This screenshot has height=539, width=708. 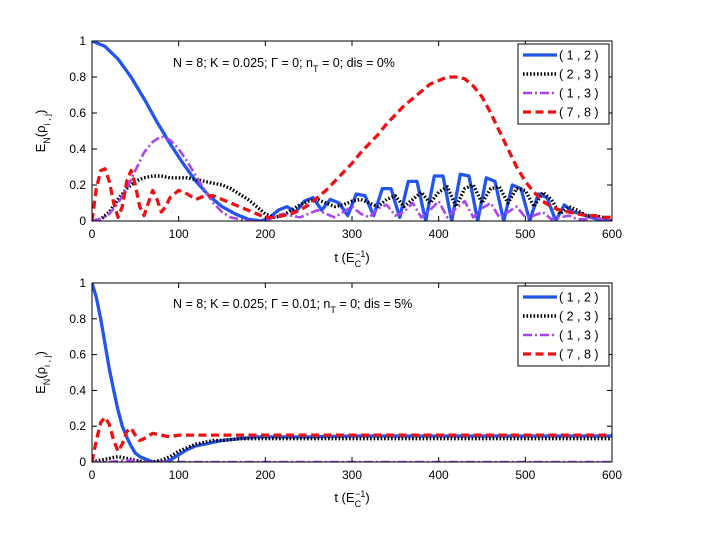 I want to click on annotation-tail: = 0; dis = 0%, so click(x=356, y=63).